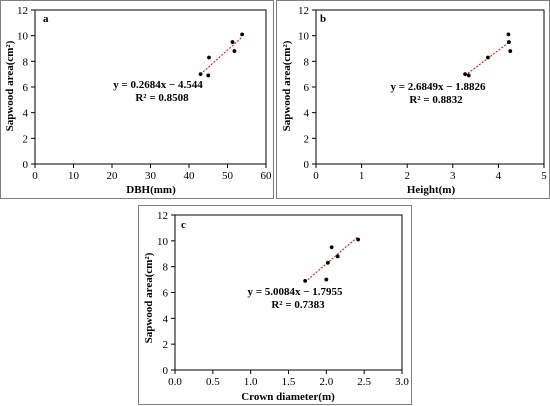  What do you see at coordinates (228, 176) in the screenshot?
I see `x-tick-label: 50` at bounding box center [228, 176].